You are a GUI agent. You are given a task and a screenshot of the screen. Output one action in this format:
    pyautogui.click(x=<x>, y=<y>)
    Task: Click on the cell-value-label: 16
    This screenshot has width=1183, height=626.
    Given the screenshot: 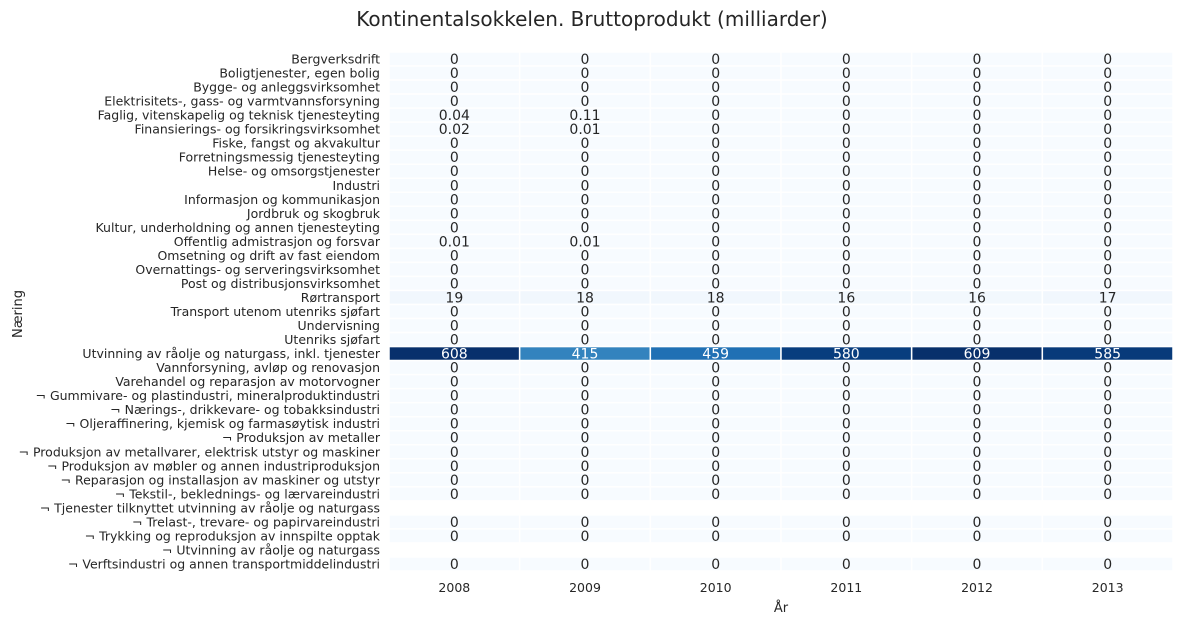 What is the action you would take?
    pyautogui.click(x=977, y=298)
    